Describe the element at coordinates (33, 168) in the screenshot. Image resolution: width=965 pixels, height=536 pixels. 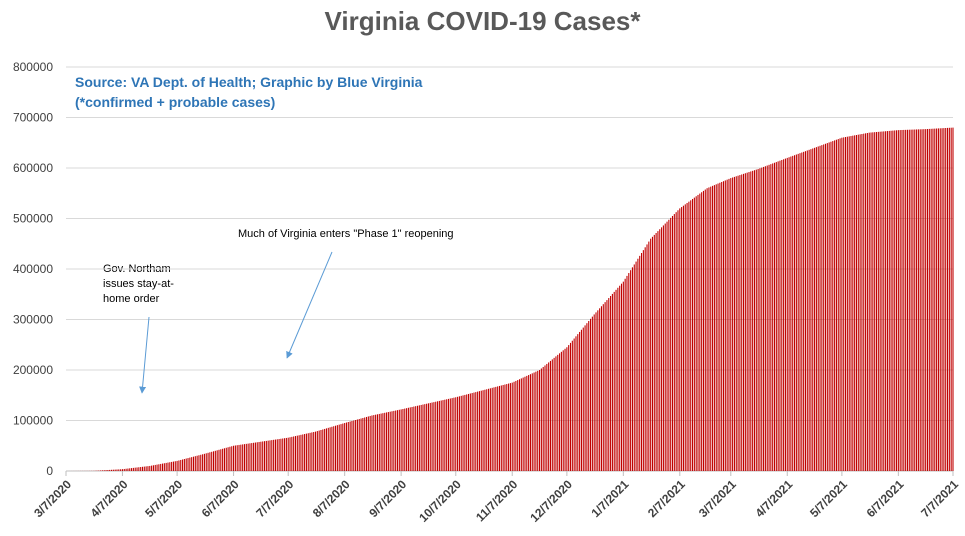
I see `y-tick-label: 600000` at that location.